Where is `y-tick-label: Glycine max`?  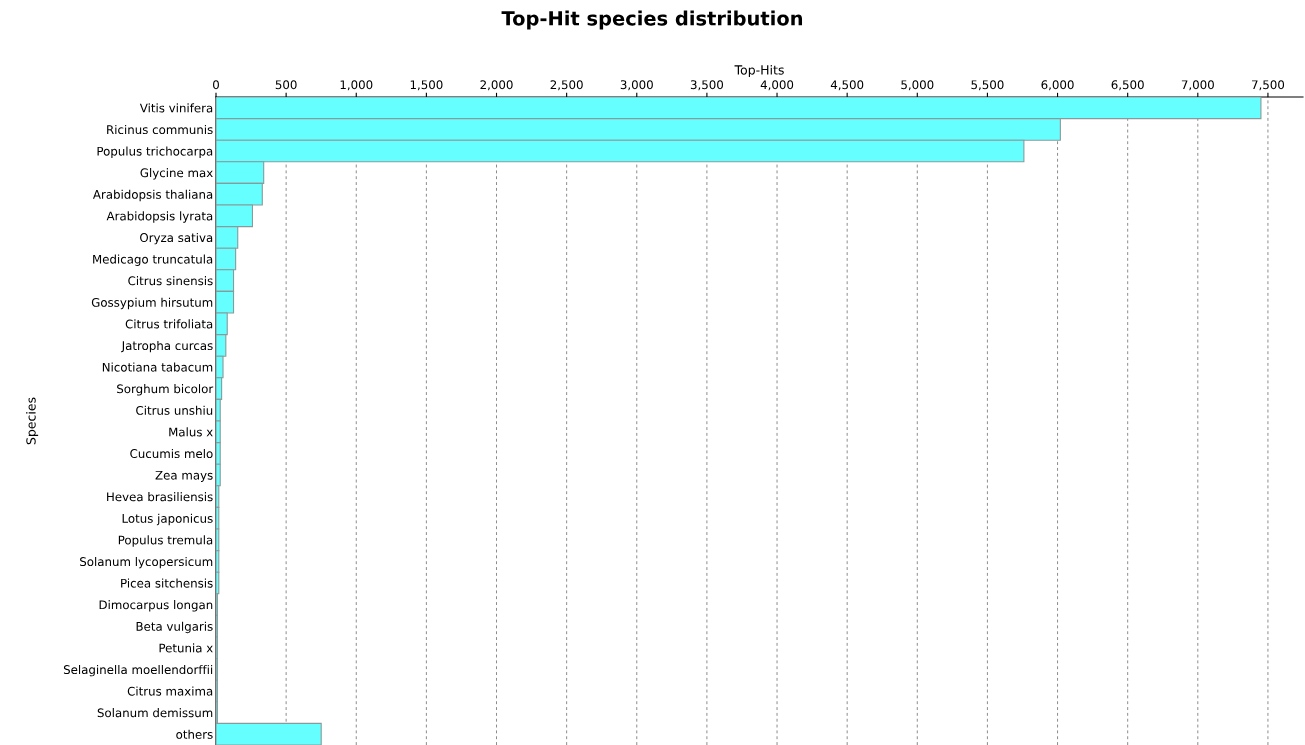 y-tick-label: Glycine max is located at coordinates (176, 174).